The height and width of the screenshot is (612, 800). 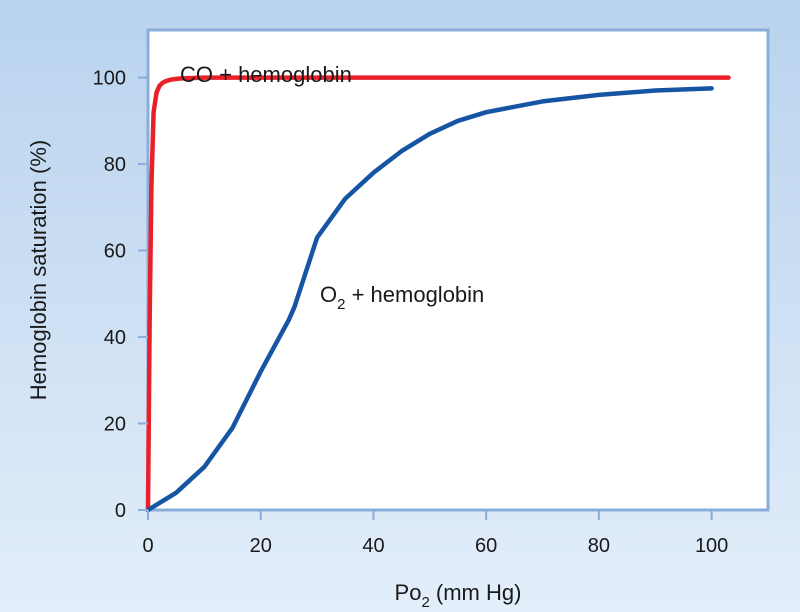 I want to click on annotation-o2-rest: + hemoglobin, so click(x=414, y=294).